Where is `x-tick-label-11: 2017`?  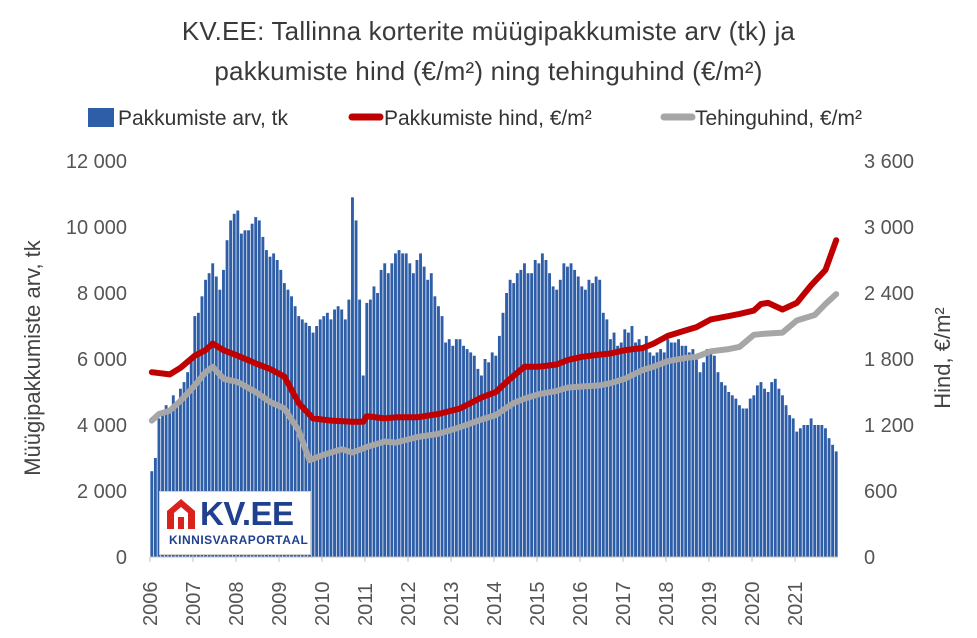 x-tick-label-11: 2017 is located at coordinates (624, 604).